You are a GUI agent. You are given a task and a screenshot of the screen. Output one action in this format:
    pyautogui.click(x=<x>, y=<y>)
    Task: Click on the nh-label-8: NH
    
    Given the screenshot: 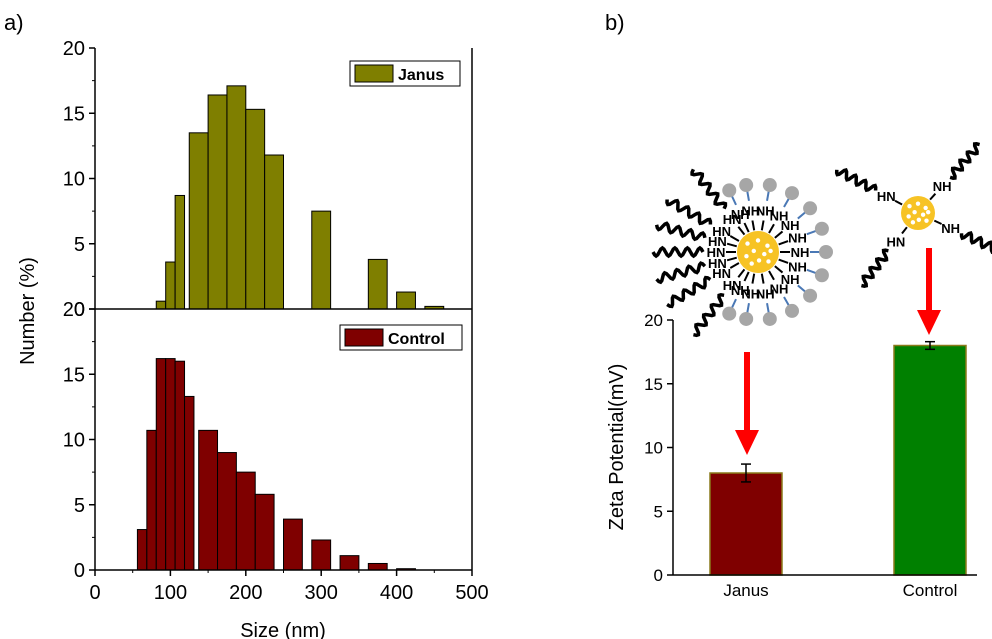 What is the action you would take?
    pyautogui.click(x=765, y=293)
    